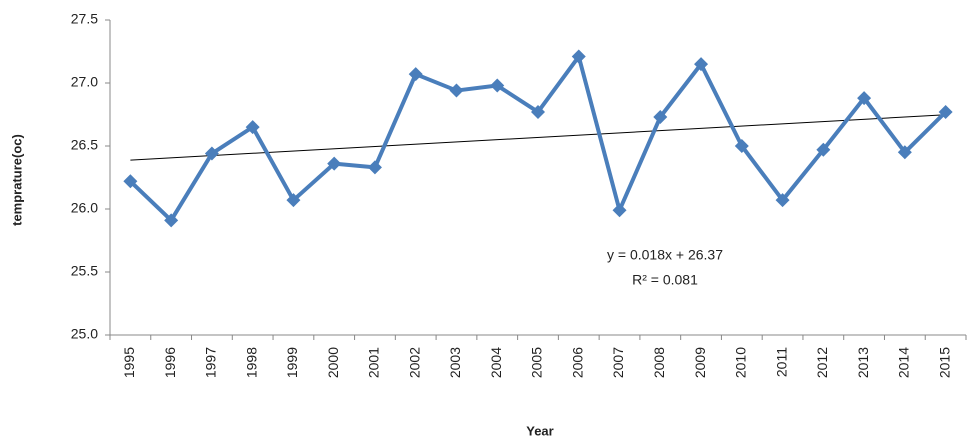  What do you see at coordinates (700, 362) in the screenshot?
I see `x-tick-label: 2009` at bounding box center [700, 362].